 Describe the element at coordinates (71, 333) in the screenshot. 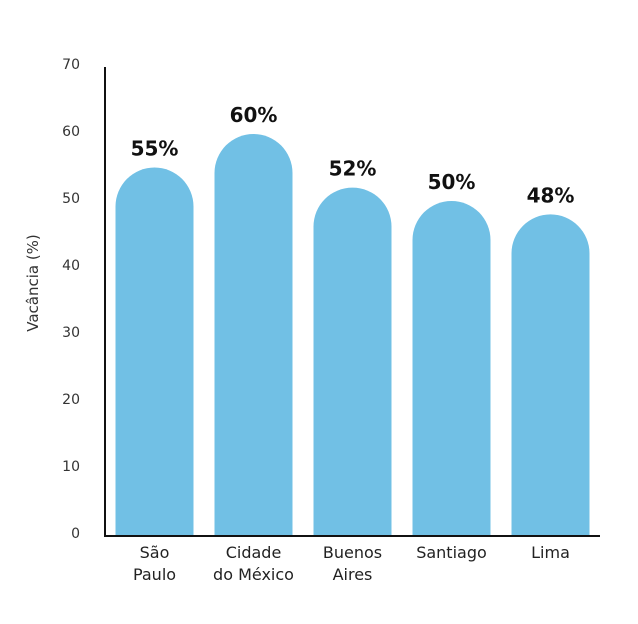

I see `y-tick-label-30: 30` at that location.